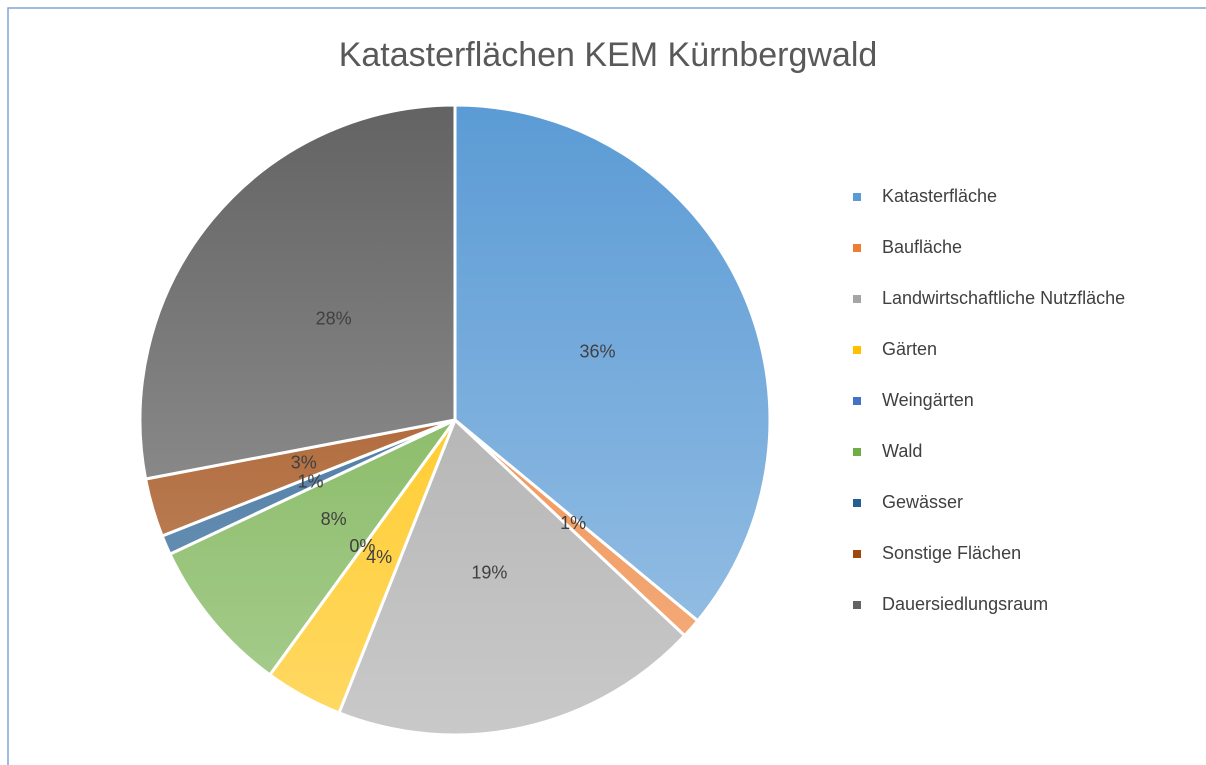 The height and width of the screenshot is (765, 1206). I want to click on legend-label: Wald, so click(902, 451).